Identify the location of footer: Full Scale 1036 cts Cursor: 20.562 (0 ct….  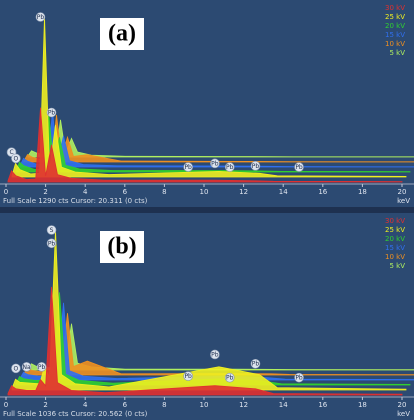
(75, 414).